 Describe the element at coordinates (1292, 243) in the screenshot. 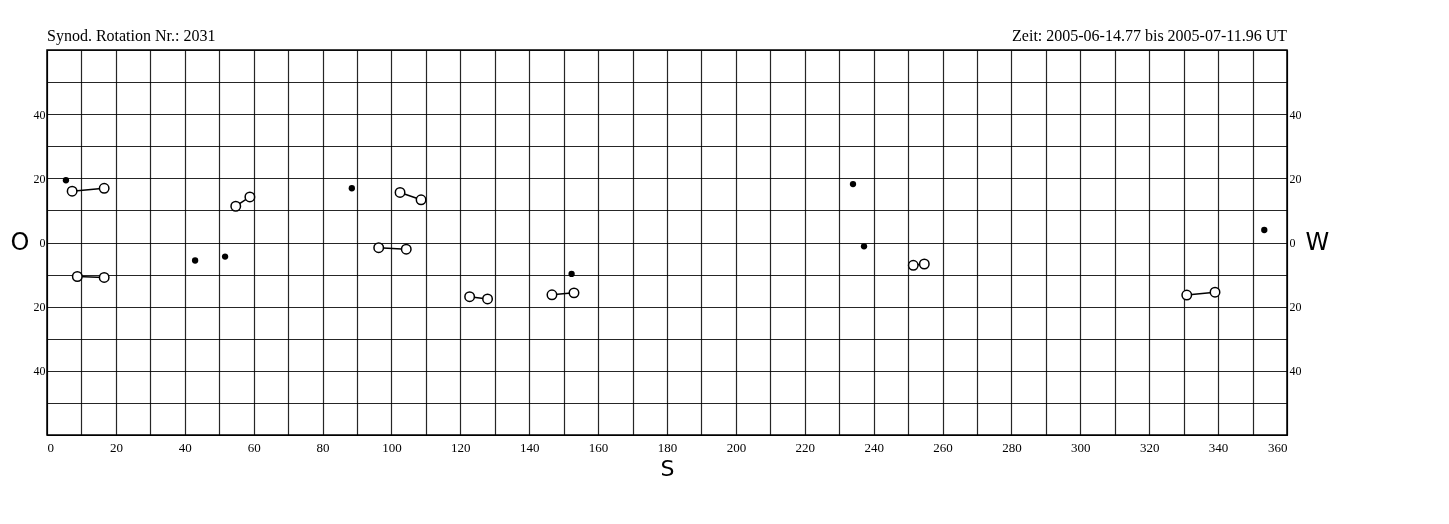

I see `y2-tick-label: 0` at that location.